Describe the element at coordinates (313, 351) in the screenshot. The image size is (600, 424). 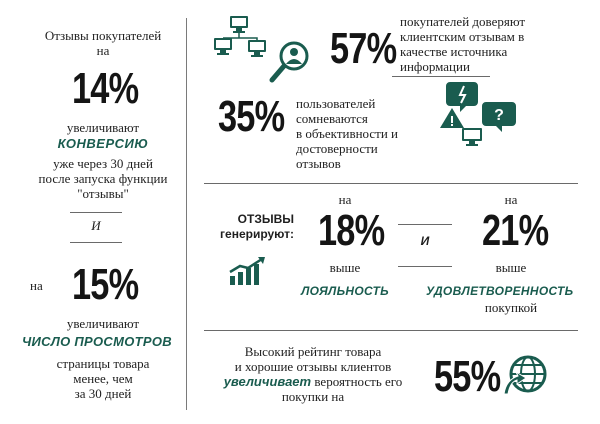
I see `rating-line1: Высокий рейтинг товара` at that location.